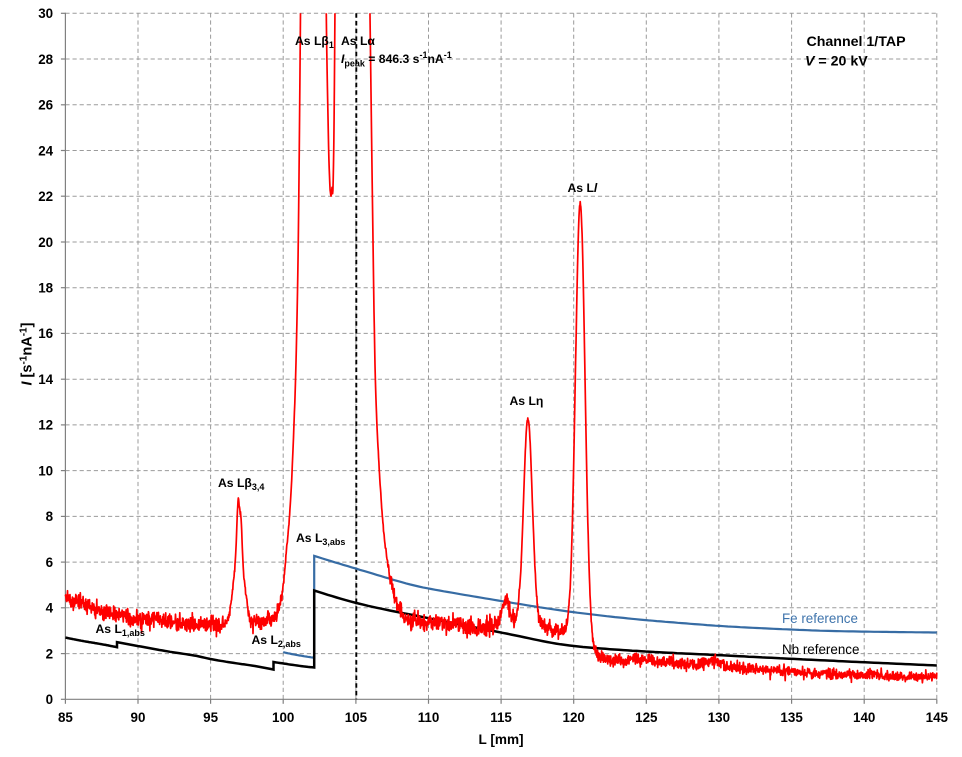 The height and width of the screenshot is (757, 962). I want to click on svg-text: Nb reference, so click(820, 649).